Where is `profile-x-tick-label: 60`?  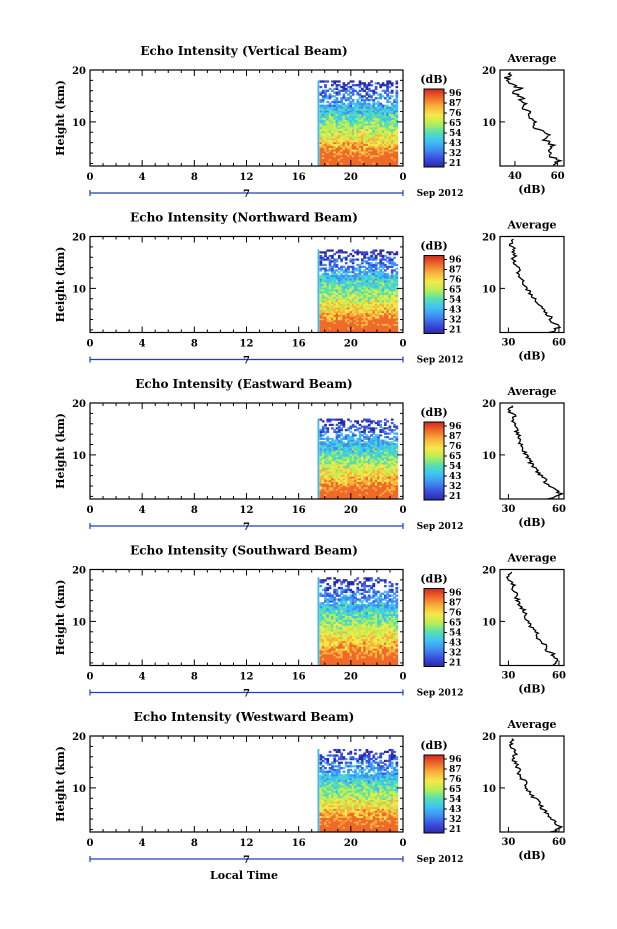 profile-x-tick-label: 60 is located at coordinates (559, 343).